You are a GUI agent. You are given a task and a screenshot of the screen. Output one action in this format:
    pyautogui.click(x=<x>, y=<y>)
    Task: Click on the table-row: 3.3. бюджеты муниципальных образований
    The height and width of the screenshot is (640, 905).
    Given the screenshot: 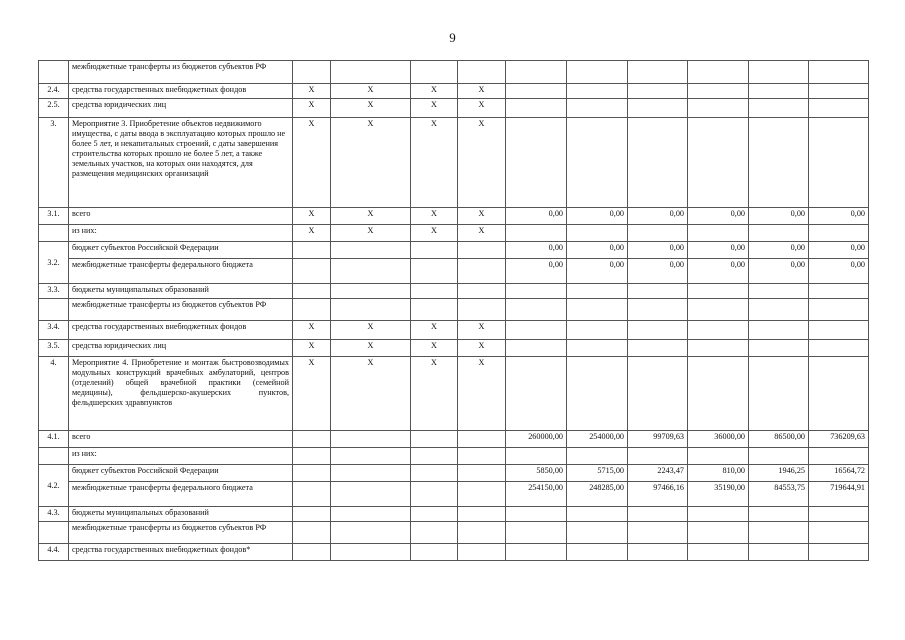 What is the action you would take?
    pyautogui.click(x=453, y=291)
    